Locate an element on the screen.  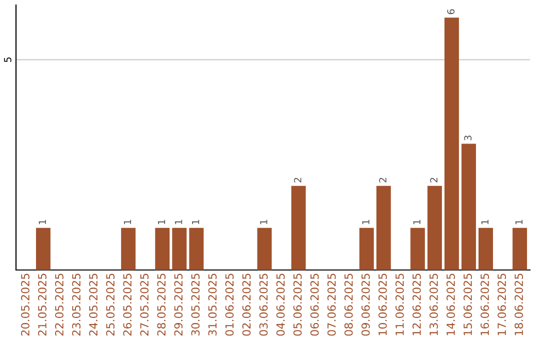
x-tick-label: 29.05.2025 is located at coordinates (178, 305).